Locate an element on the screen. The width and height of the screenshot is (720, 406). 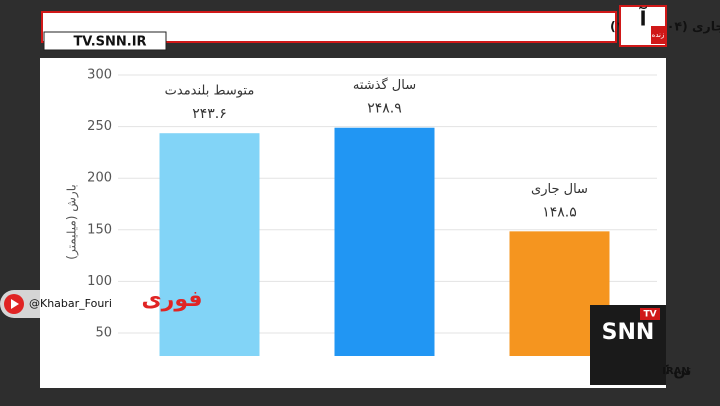
y-tick-label: 150 is located at coordinates (99, 229).